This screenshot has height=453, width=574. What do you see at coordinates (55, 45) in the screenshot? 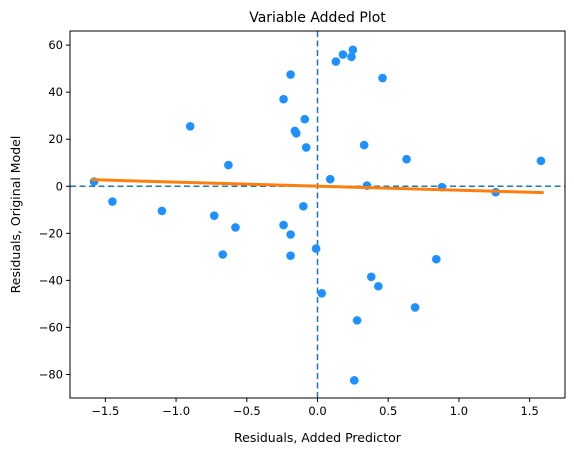
I see `y-tick-label: 60` at bounding box center [55, 45].